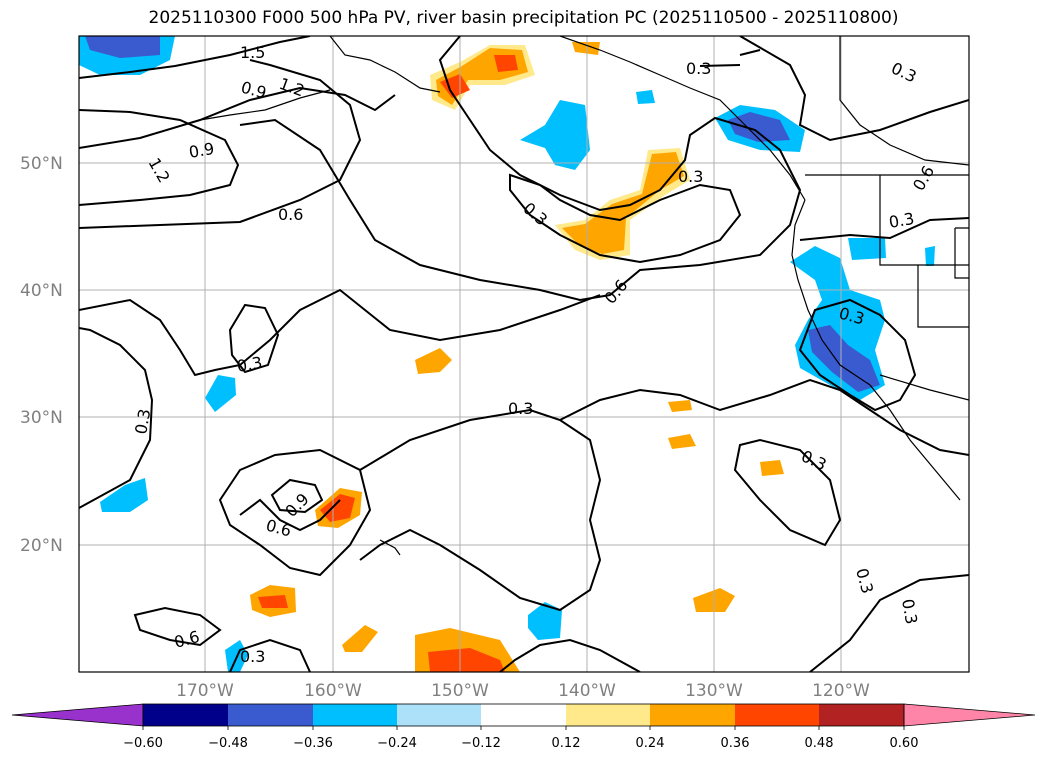 The height and width of the screenshot is (765, 1047). Describe the element at coordinates (41, 164) in the screenshot. I see `svg-text: 50°N` at that location.